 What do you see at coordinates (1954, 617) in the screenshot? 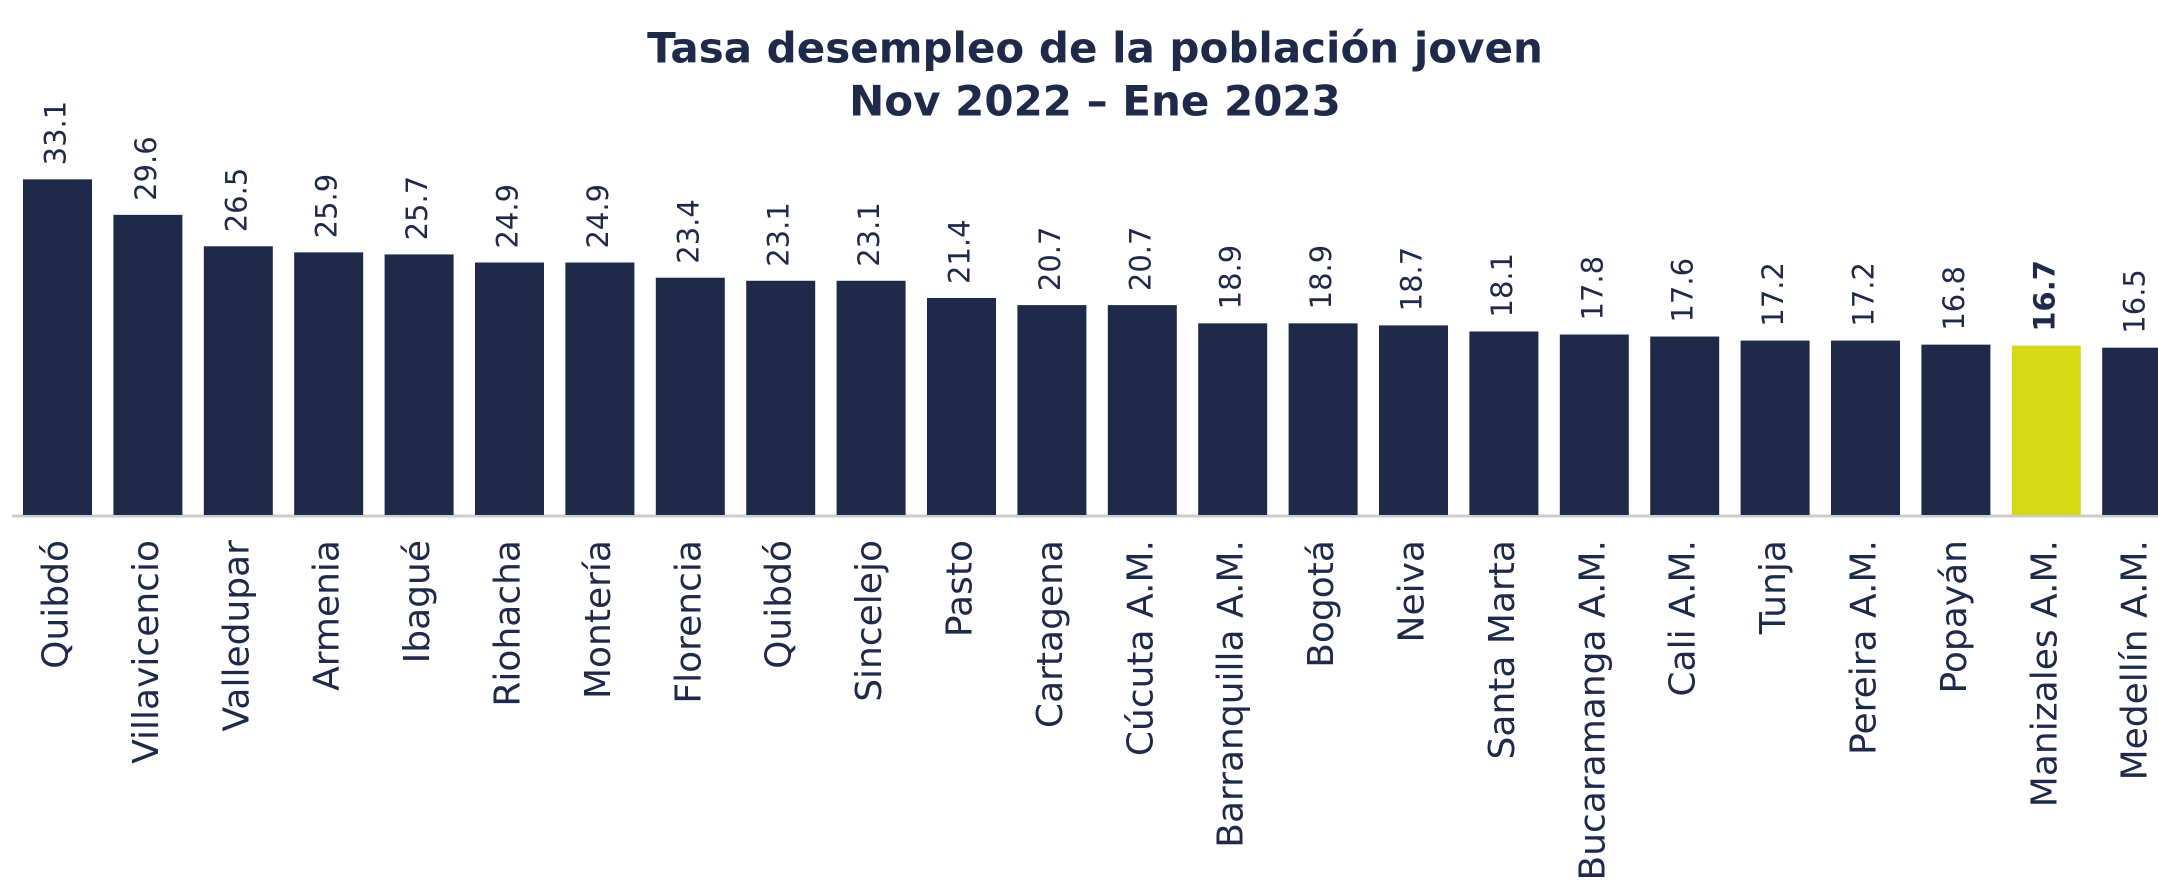
I see `x-tick-label: Popayán` at bounding box center [1954, 617].